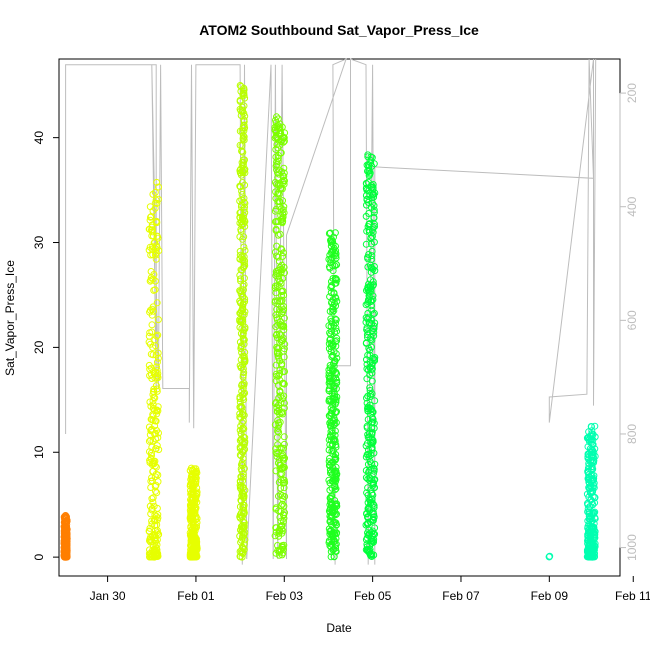 This screenshot has width=650, height=650. Describe the element at coordinates (39, 556) in the screenshot. I see `y-tick-label: 0` at that location.